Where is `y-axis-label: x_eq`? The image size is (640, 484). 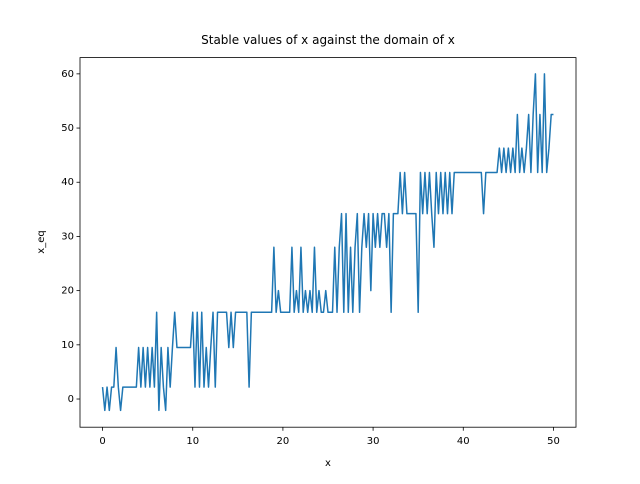
y-axis-label: x_eq is located at coordinates (41, 241).